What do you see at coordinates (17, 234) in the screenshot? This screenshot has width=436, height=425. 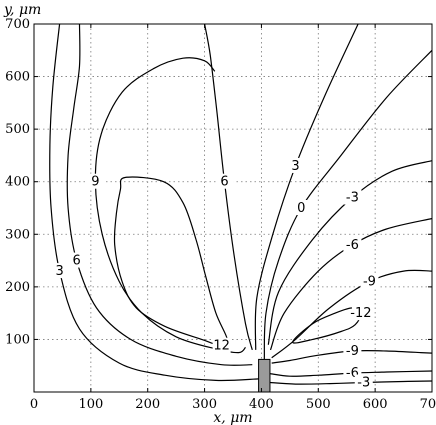 I see `y-tick-label: 300` at bounding box center [17, 234].